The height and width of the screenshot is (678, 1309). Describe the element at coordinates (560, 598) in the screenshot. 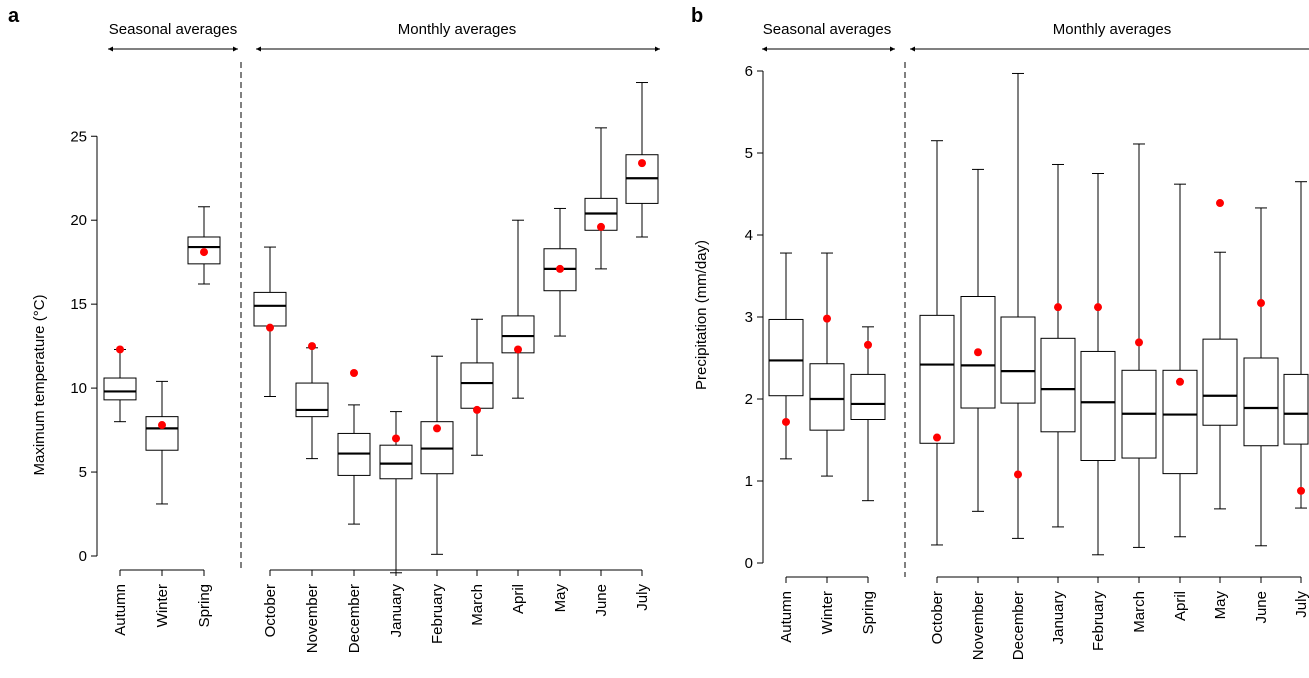

I see `panel-a-x-tick-label-may: May` at that location.